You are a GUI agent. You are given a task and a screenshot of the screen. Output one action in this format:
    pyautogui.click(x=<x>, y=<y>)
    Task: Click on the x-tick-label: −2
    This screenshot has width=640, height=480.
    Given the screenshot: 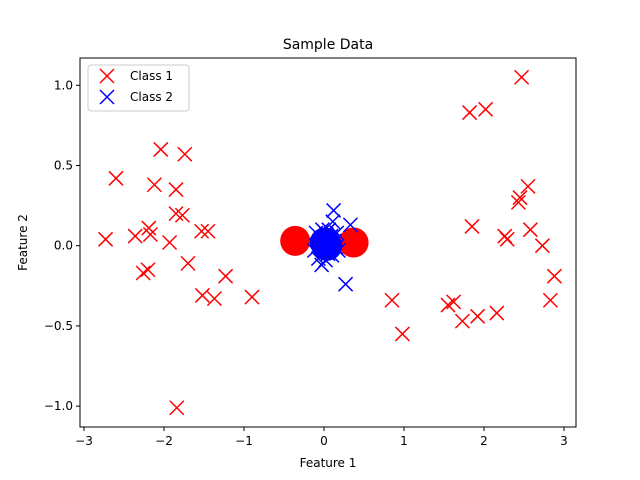 What is the action you would take?
    pyautogui.click(x=164, y=441)
    